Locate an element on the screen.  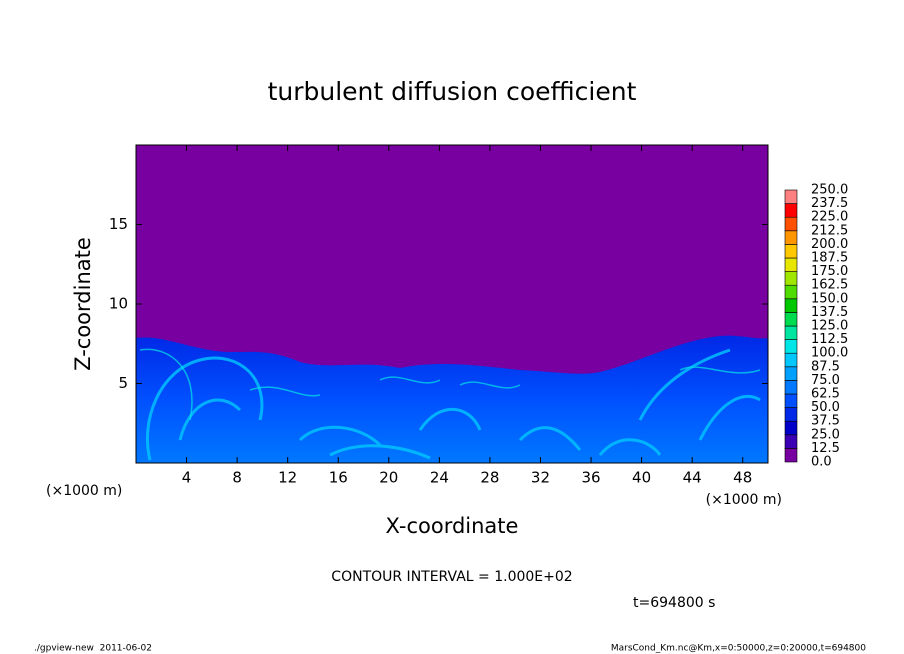
time-label: t=694800 s is located at coordinates (674, 603).